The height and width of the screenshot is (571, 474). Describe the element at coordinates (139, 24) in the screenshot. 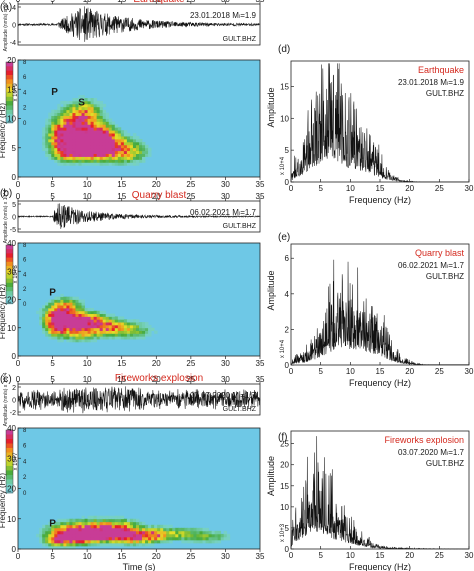

I see `seismogram-trace` at that location.